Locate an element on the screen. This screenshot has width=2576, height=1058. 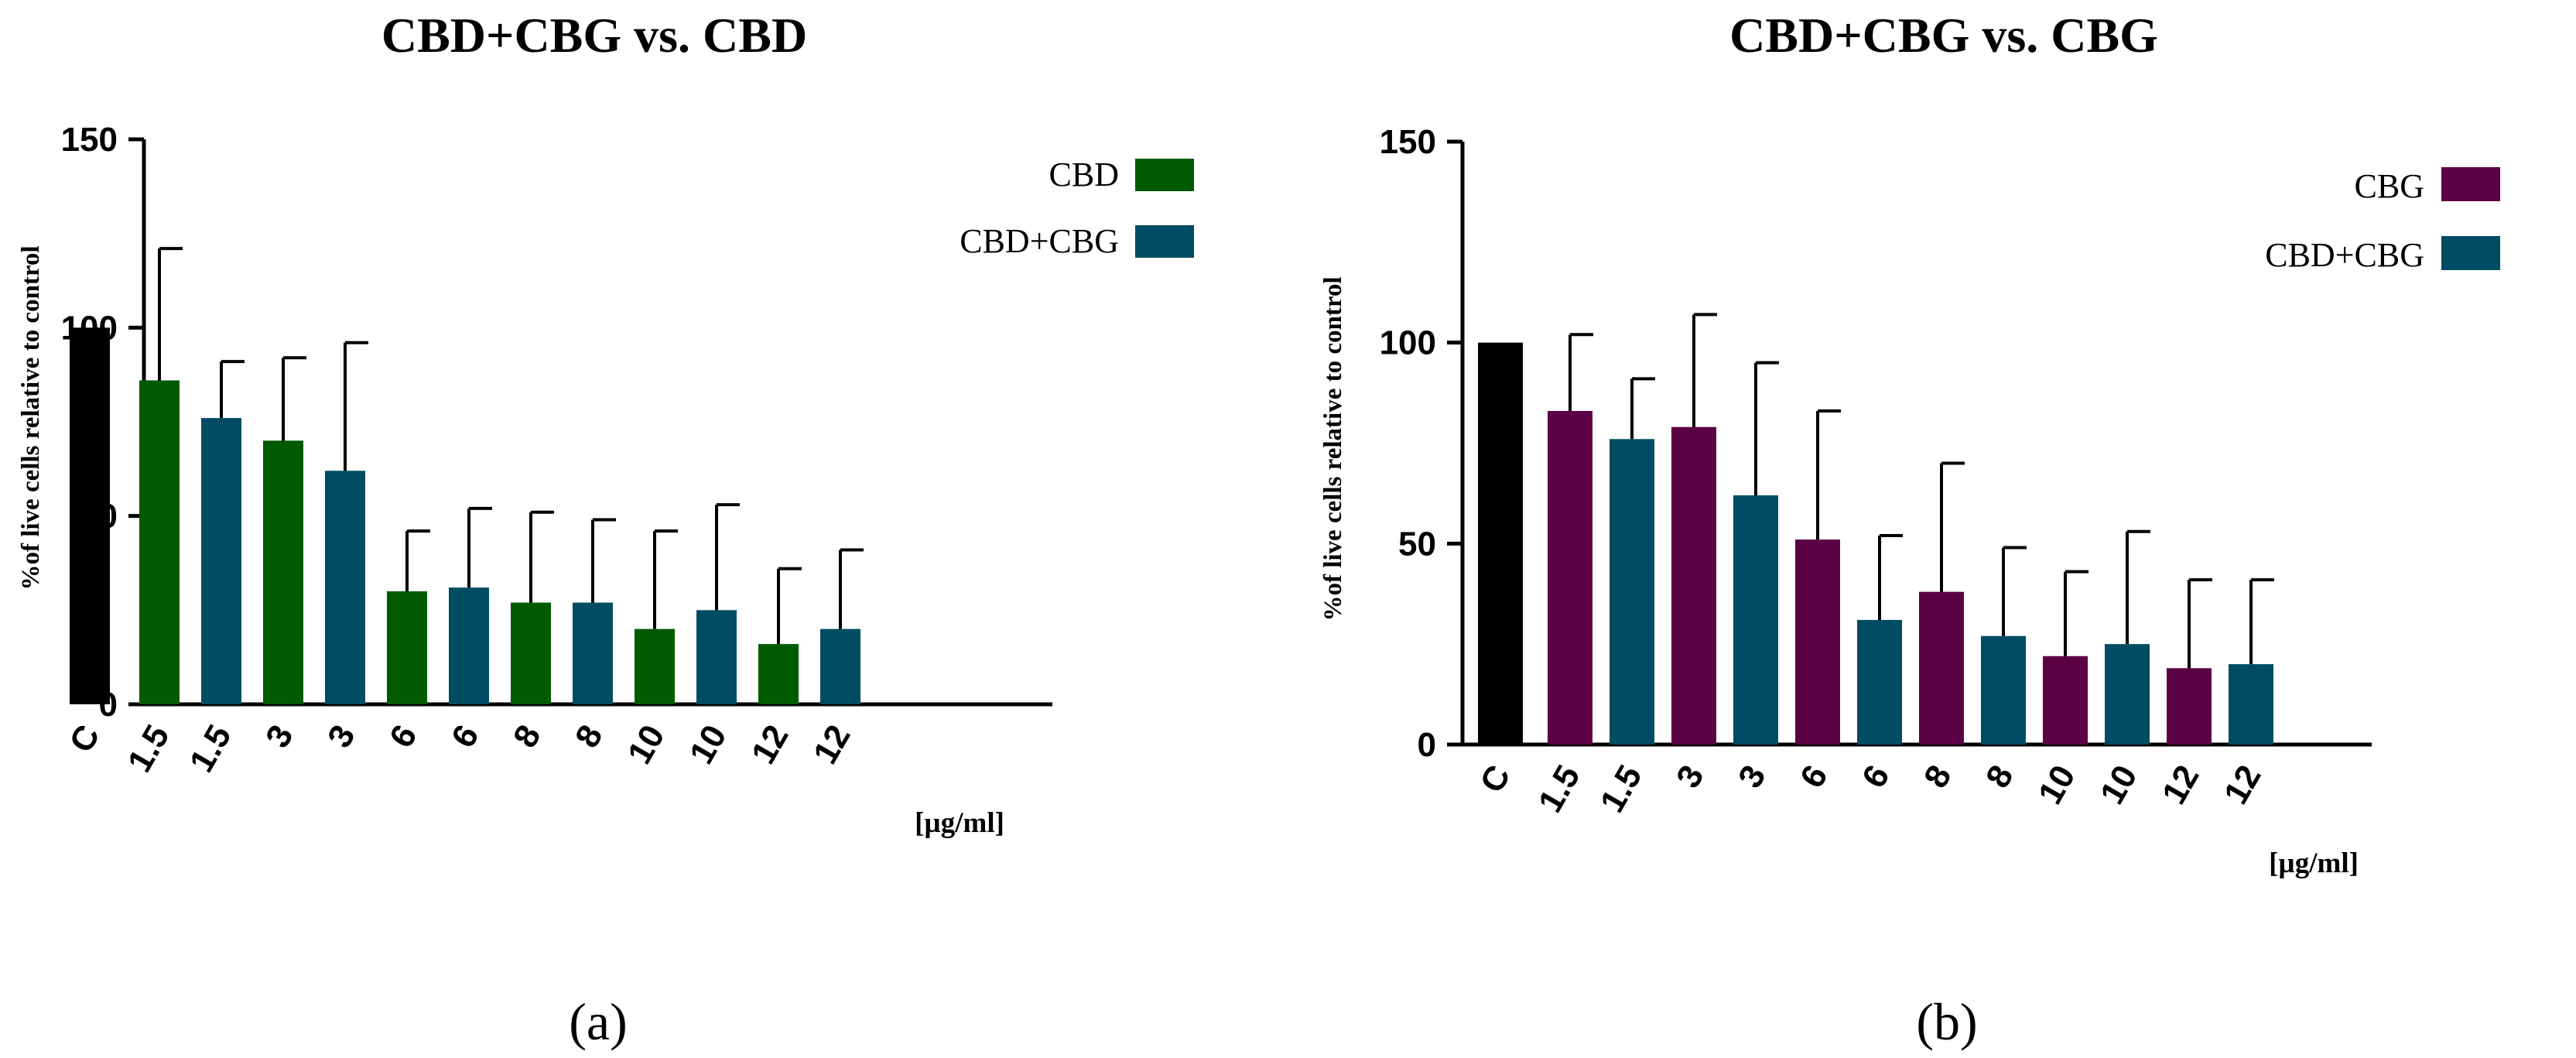
chart-a-xtick-label-5: 6 is located at coordinates (404, 737).